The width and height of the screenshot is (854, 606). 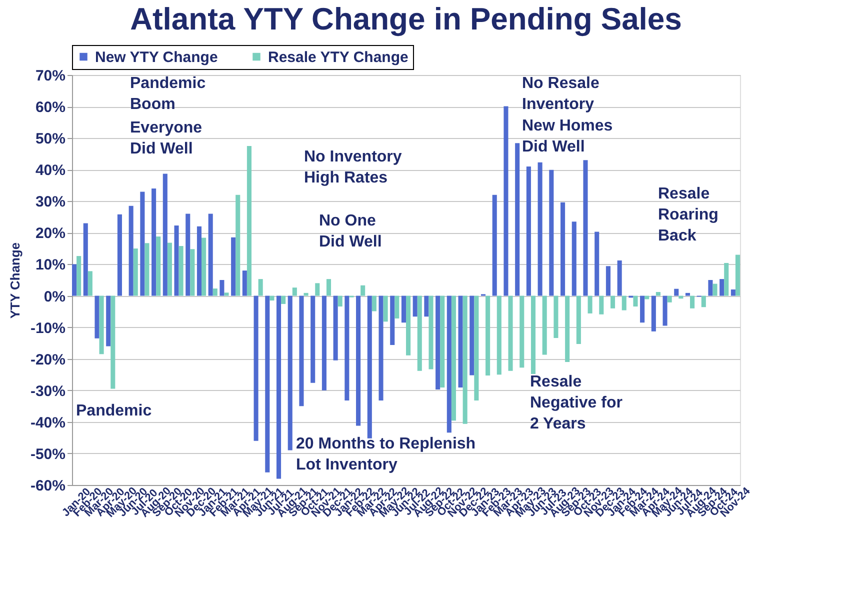 I want to click on annotation: Pandemic Boom, so click(x=168, y=94).